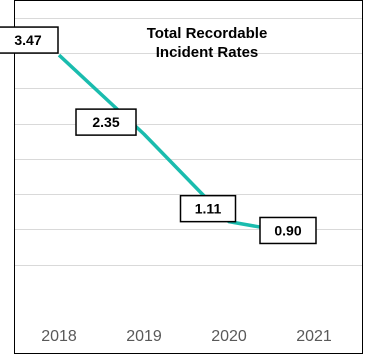 The image size is (369, 354). I want to click on x-tick-2019: 2019, so click(144, 336).